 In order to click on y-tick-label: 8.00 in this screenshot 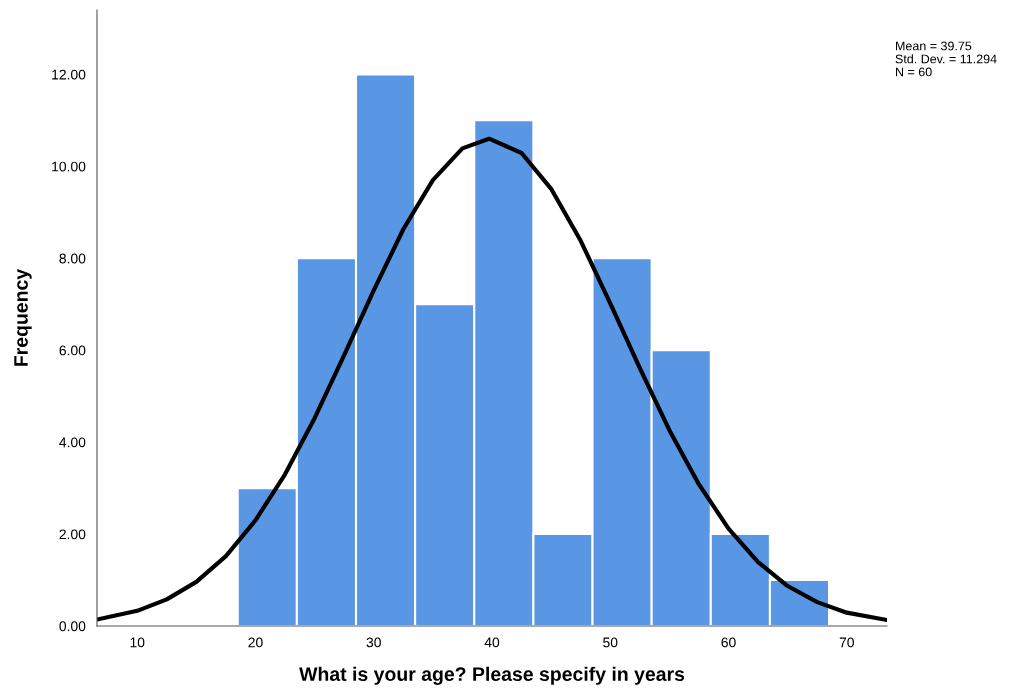, I will do `click(72, 258)`.